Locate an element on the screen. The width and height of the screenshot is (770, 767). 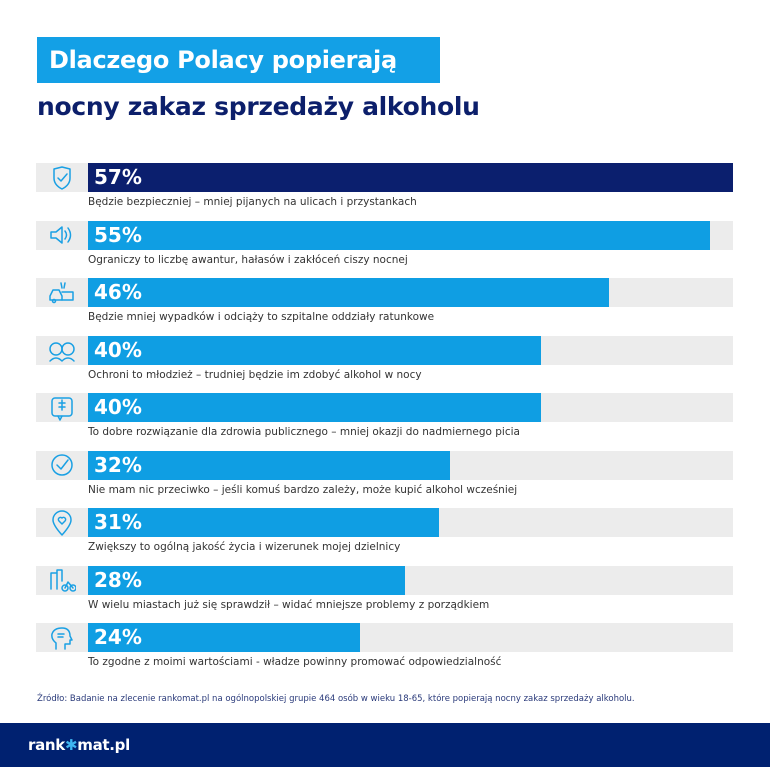
footer: rank✱mat.pl is located at coordinates (385, 745).